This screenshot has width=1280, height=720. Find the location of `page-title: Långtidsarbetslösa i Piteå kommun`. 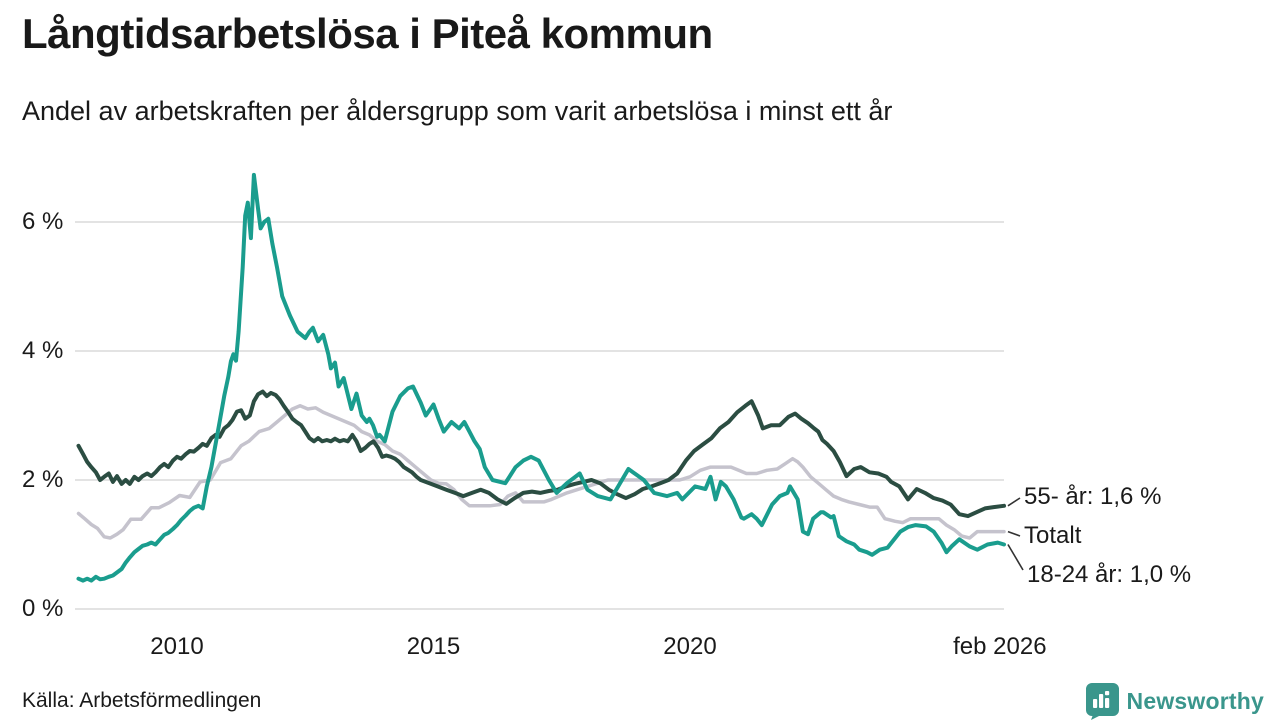

page-title: Långtidsarbetslösa i Piteå kommun is located at coordinates (367, 33).